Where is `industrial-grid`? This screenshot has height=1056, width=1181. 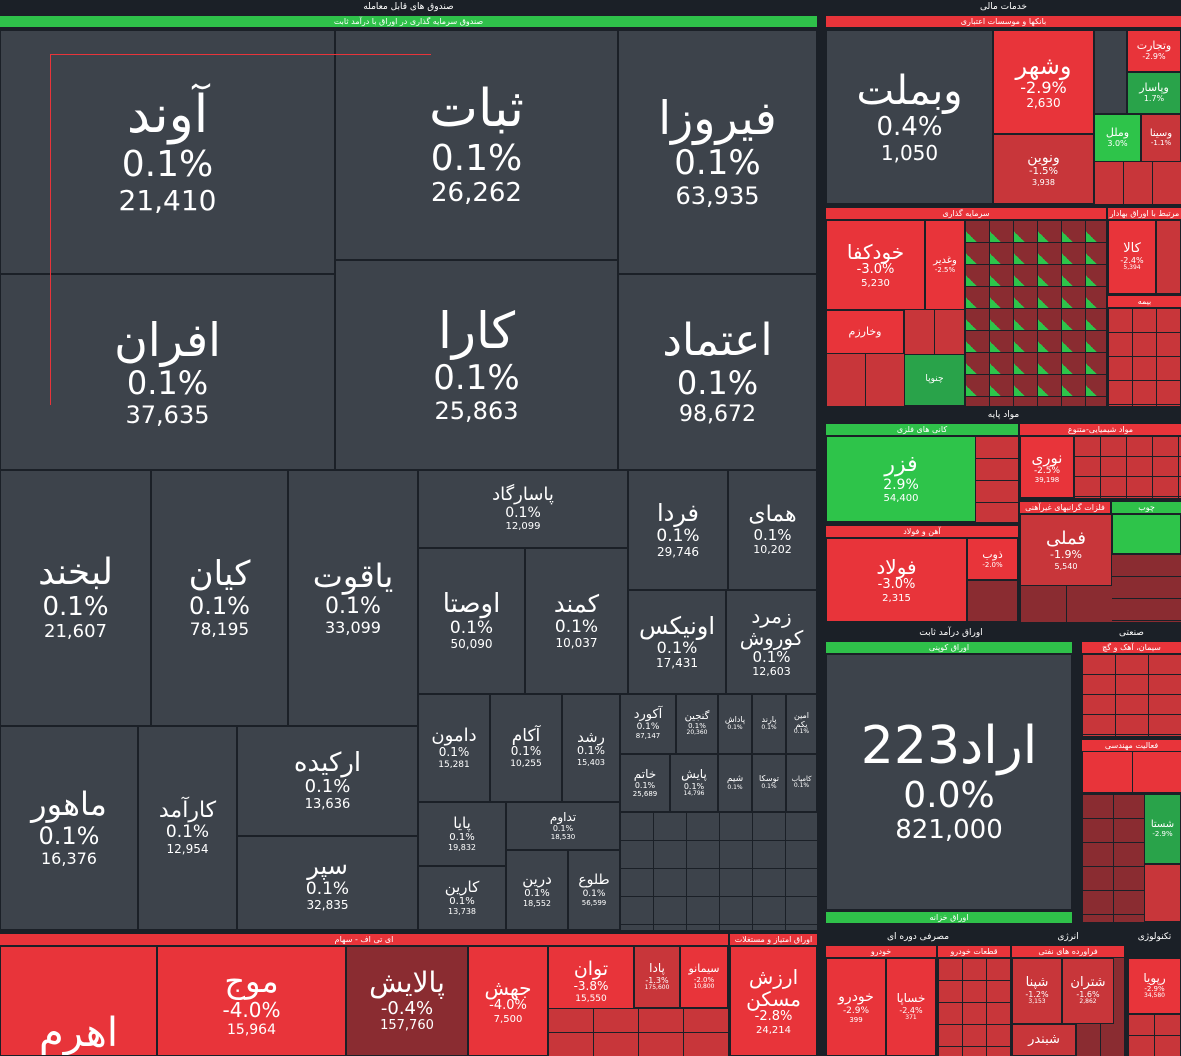
industrial-grid is located at coordinates (1113, 858).